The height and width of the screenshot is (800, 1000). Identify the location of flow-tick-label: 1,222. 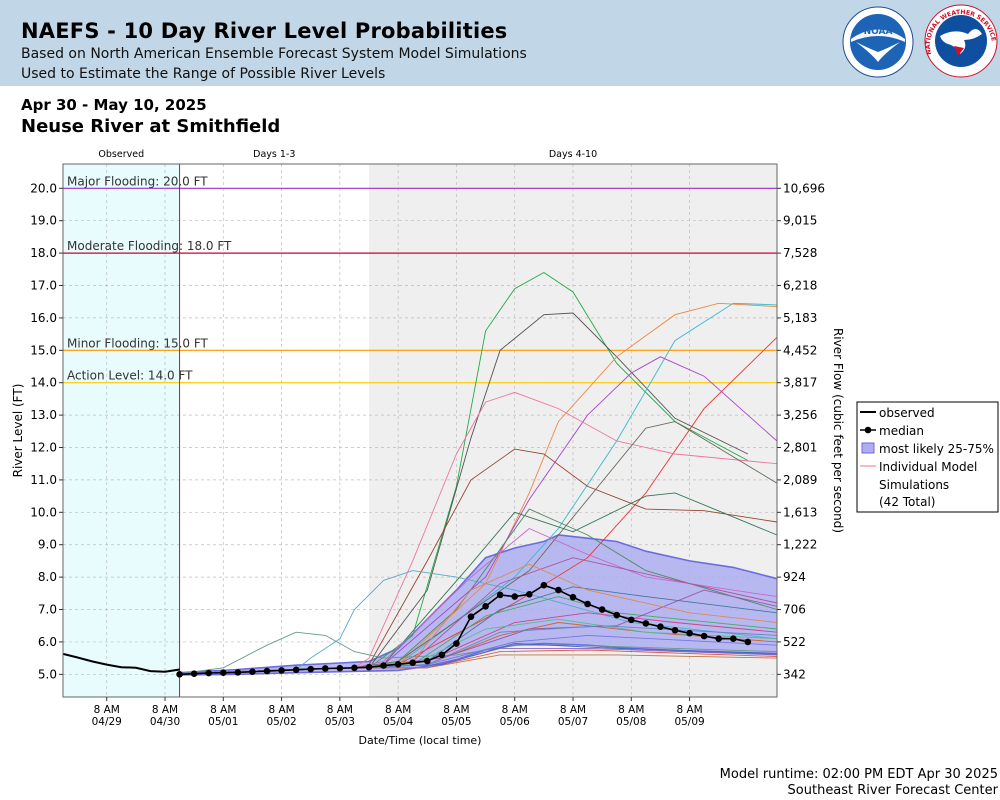
(800, 545).